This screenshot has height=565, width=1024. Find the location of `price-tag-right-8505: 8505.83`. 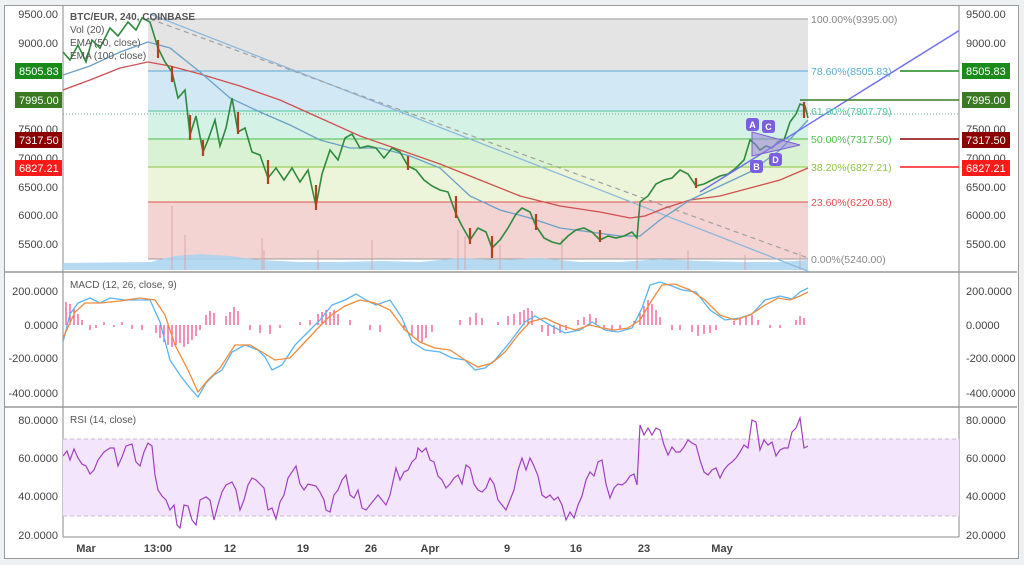

price-tag-right-8505: 8505.83 is located at coordinates (986, 71).